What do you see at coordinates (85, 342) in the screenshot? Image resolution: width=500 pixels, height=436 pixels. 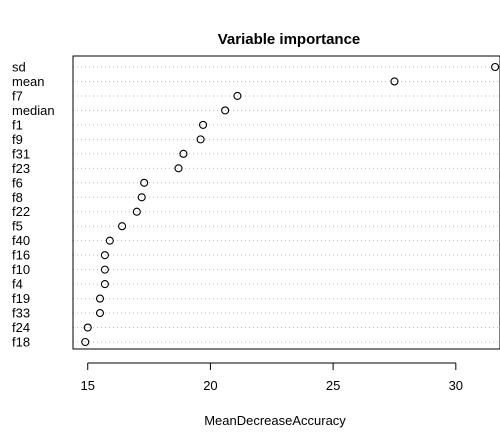 I see `point-f18` at bounding box center [85, 342].